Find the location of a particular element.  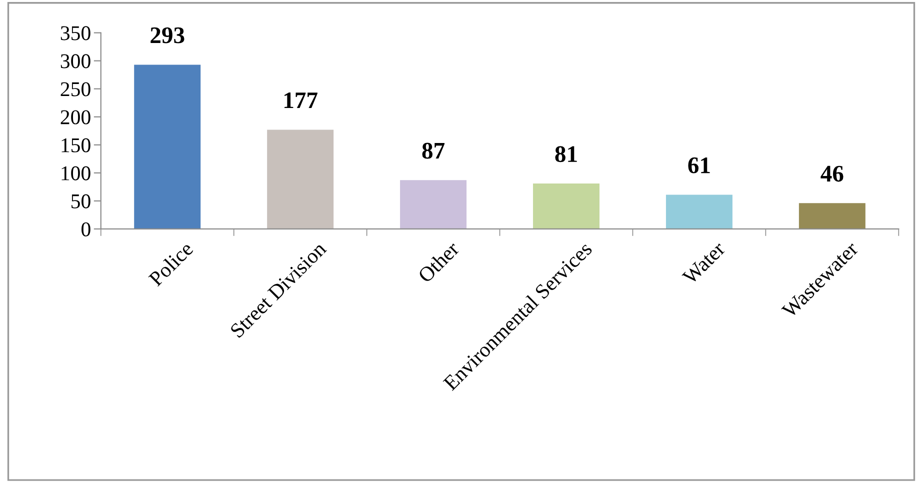

data-label: 61 is located at coordinates (699, 165).